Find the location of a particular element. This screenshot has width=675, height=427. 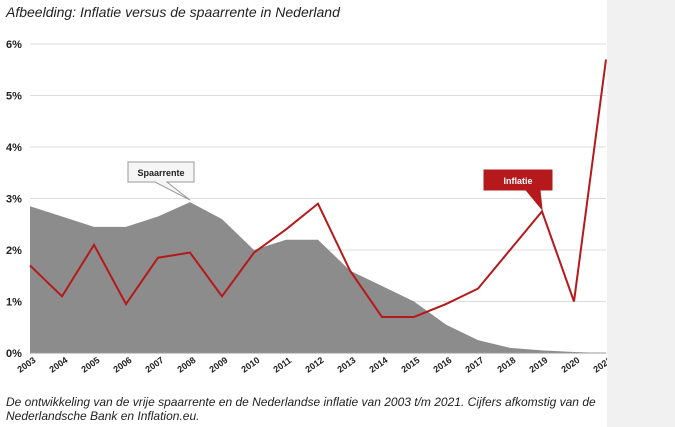

x-tick-label: 2021 is located at coordinates (599, 365).